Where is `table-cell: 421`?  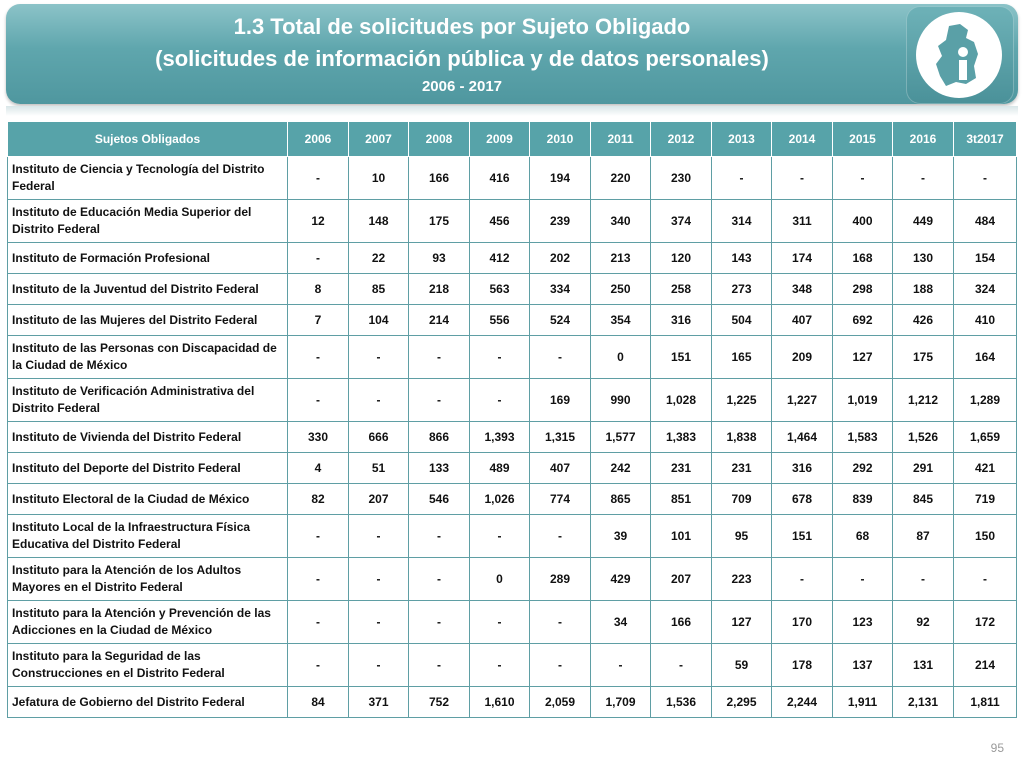 table-cell: 421 is located at coordinates (985, 468).